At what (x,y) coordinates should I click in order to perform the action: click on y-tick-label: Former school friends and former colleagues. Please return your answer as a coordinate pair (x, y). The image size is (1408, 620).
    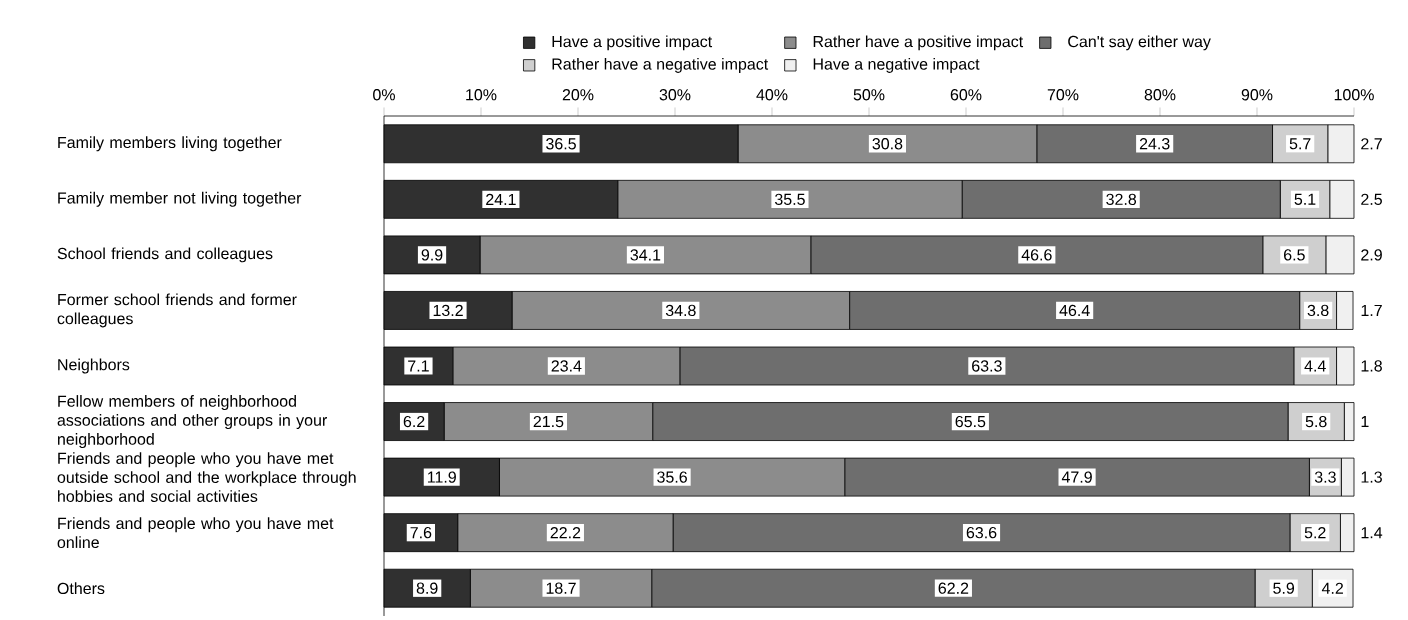
    Looking at the image, I should click on (177, 310).